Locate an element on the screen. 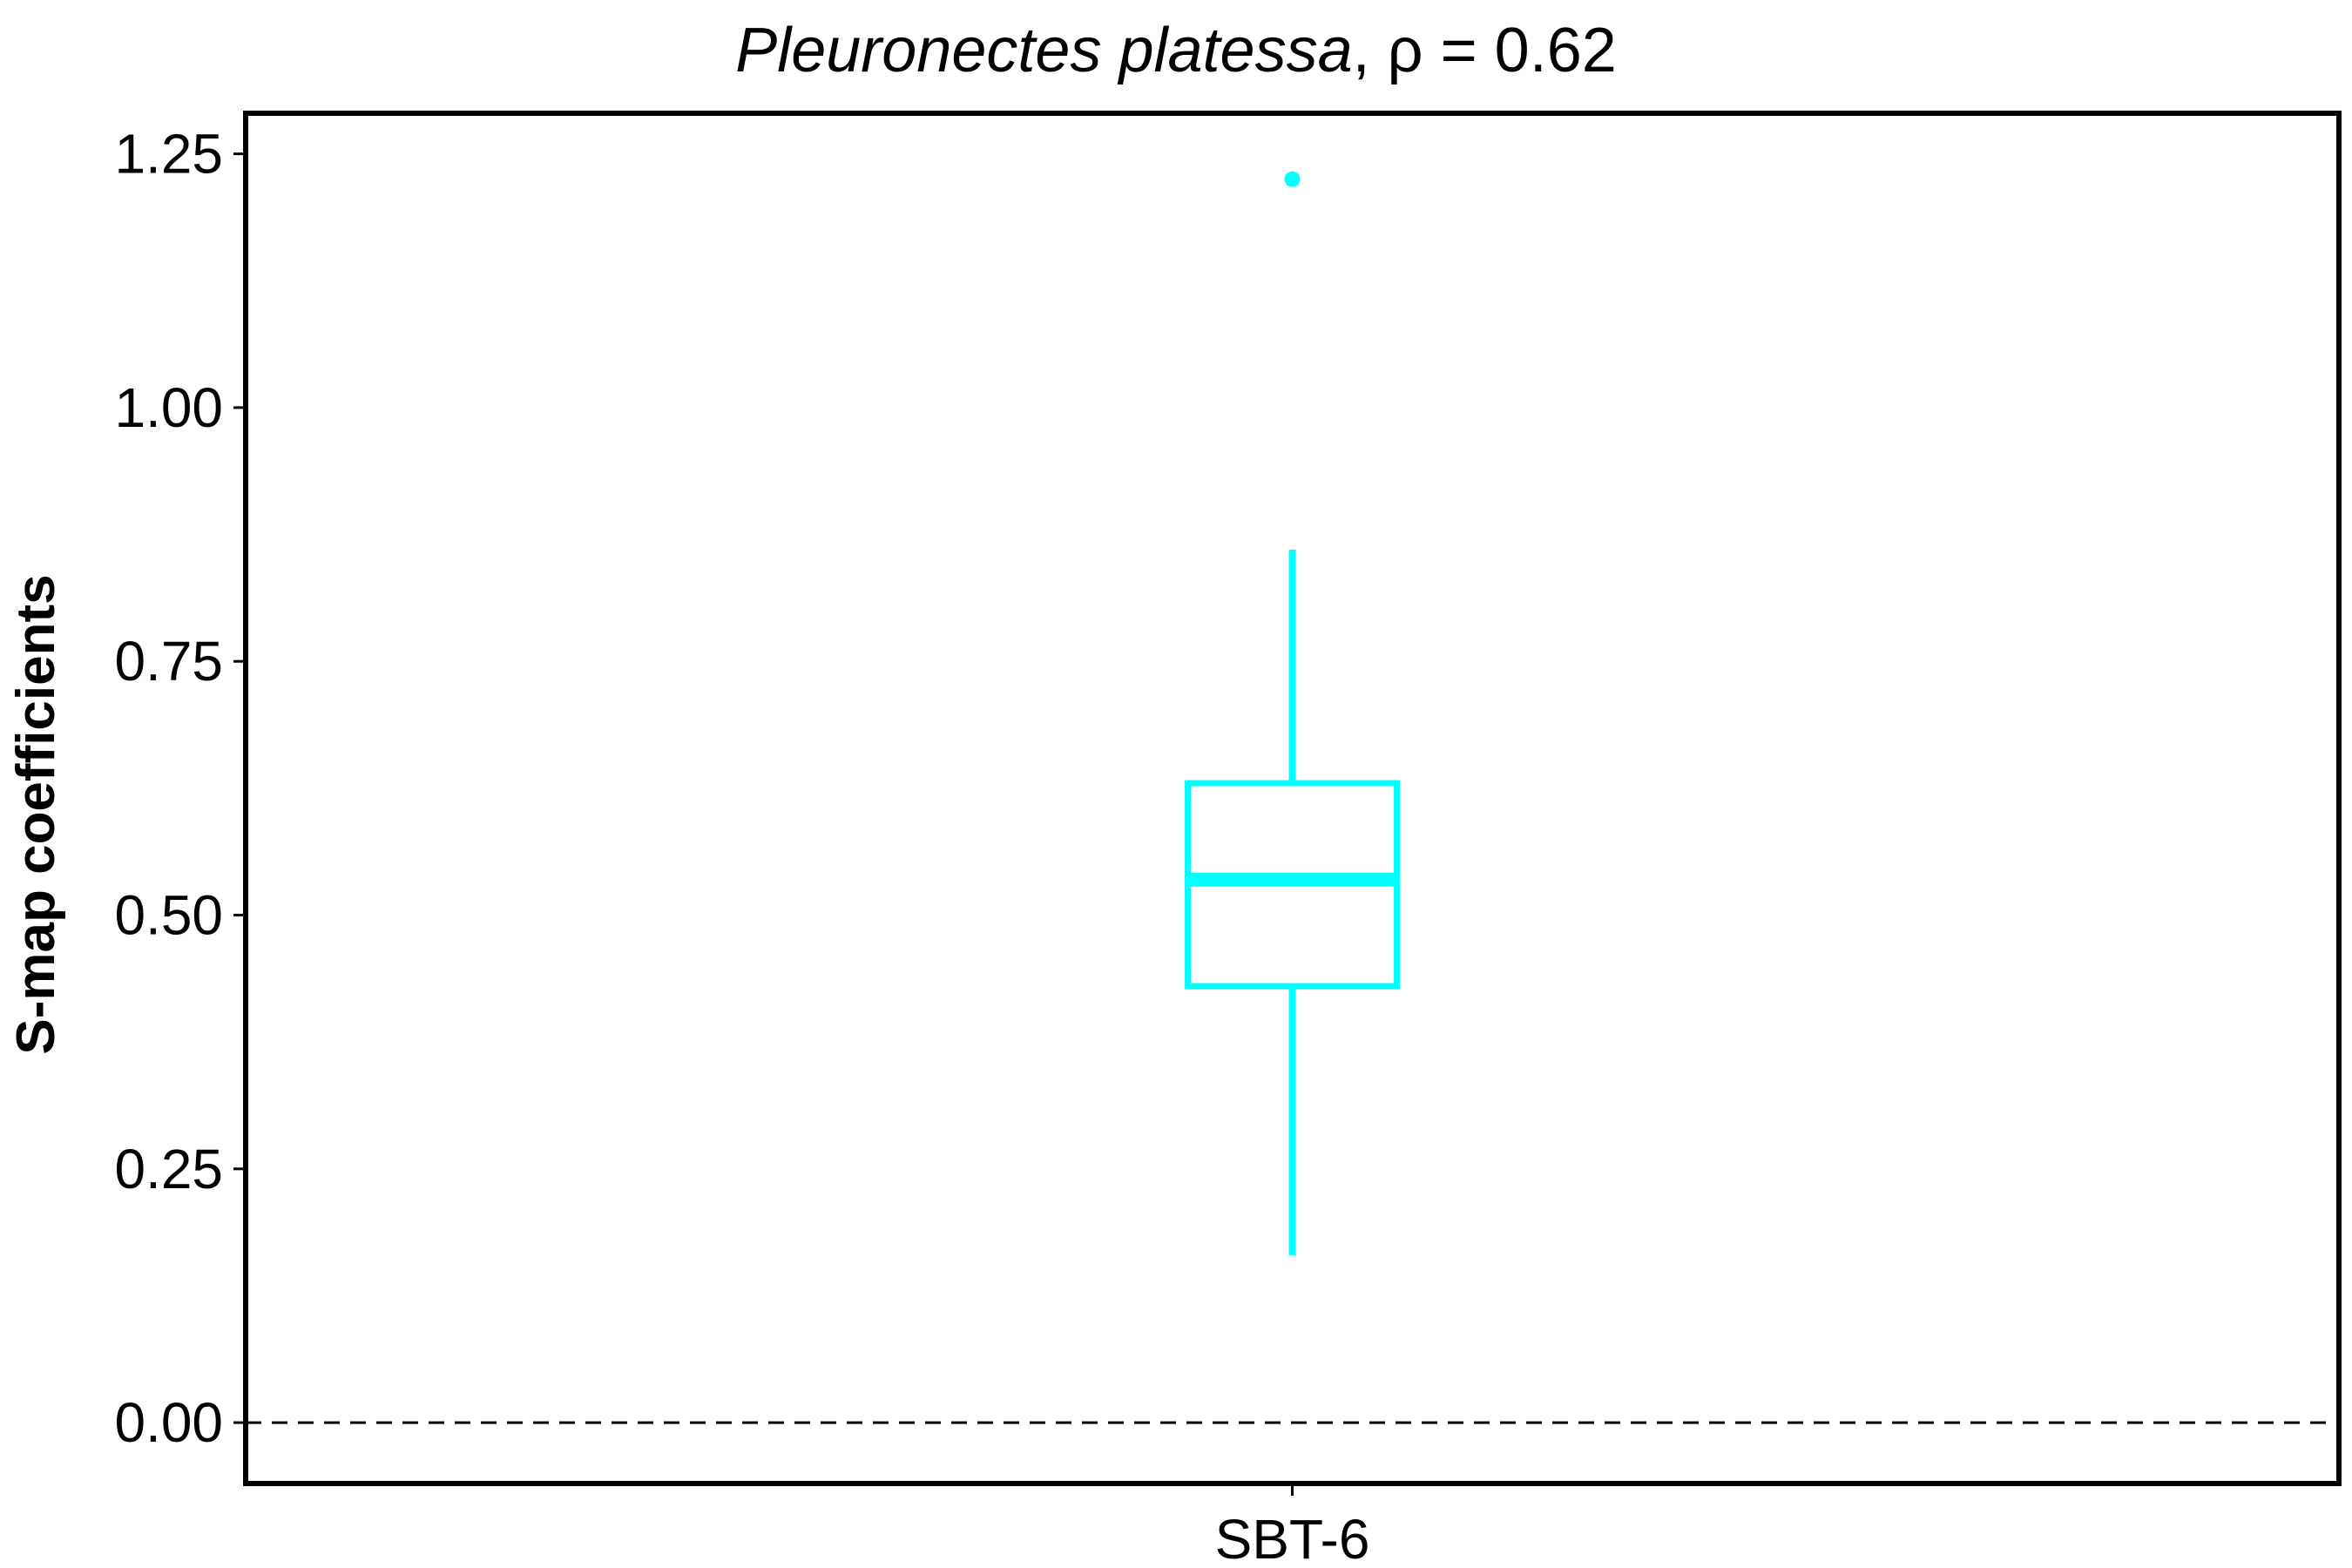 This screenshot has height=1568, width=2352. x-tick-label: SBT-6 is located at coordinates (1292, 1538).